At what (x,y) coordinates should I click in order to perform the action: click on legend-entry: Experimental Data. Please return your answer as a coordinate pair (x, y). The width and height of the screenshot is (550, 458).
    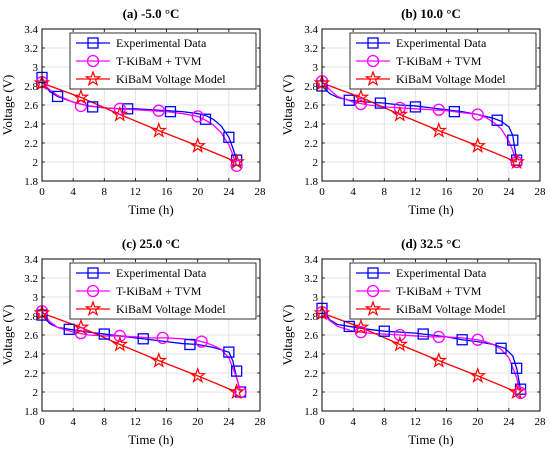
    Looking at the image, I should click on (161, 273).